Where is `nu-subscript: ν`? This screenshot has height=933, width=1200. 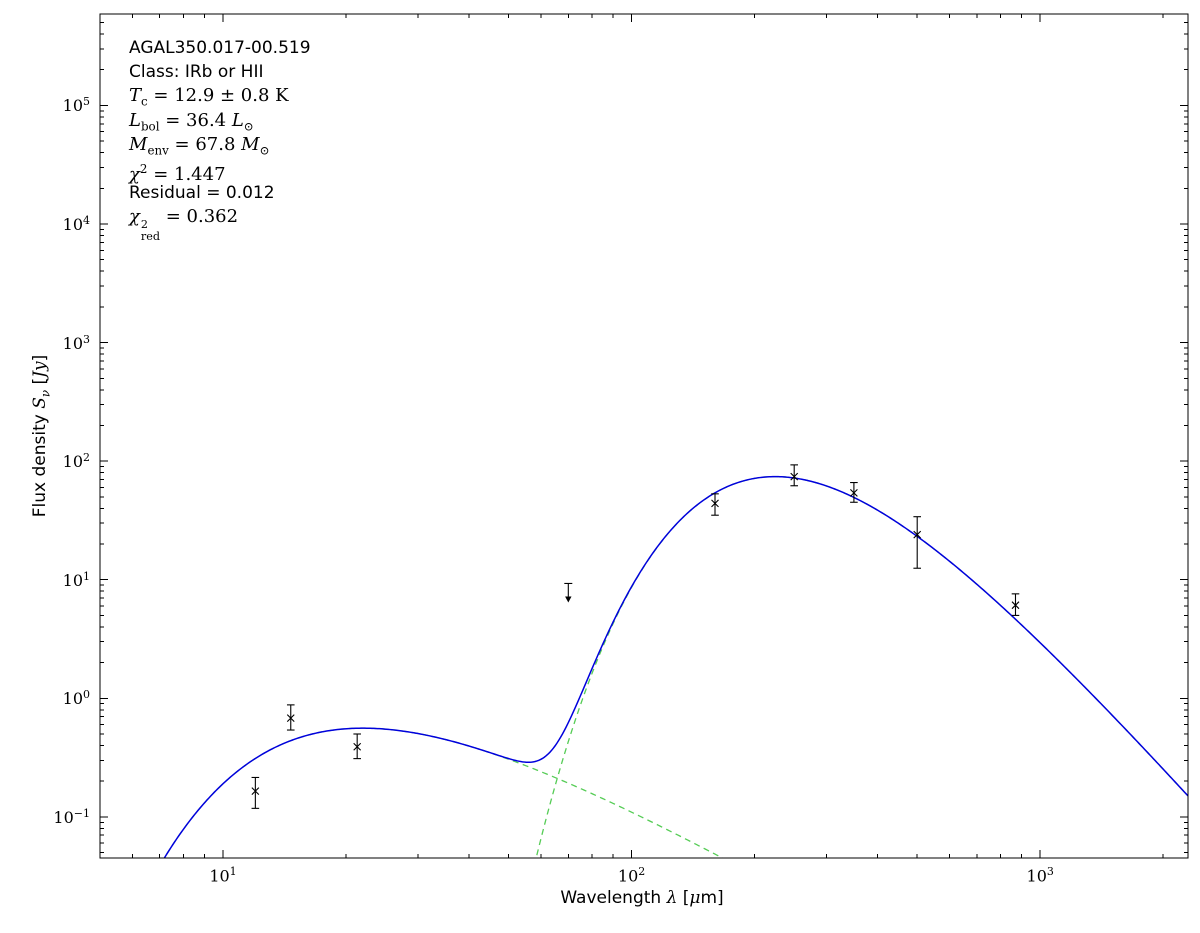
nu-subscript: ν is located at coordinates (45, 393).